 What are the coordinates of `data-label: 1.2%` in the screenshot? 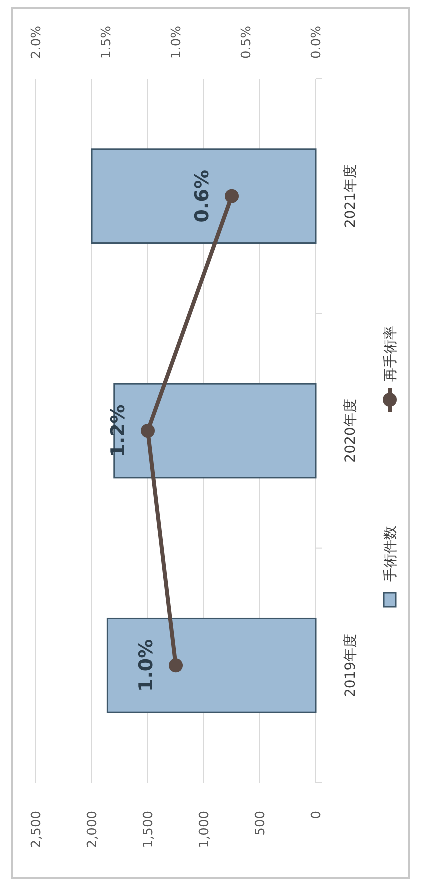 It's located at (119, 431).